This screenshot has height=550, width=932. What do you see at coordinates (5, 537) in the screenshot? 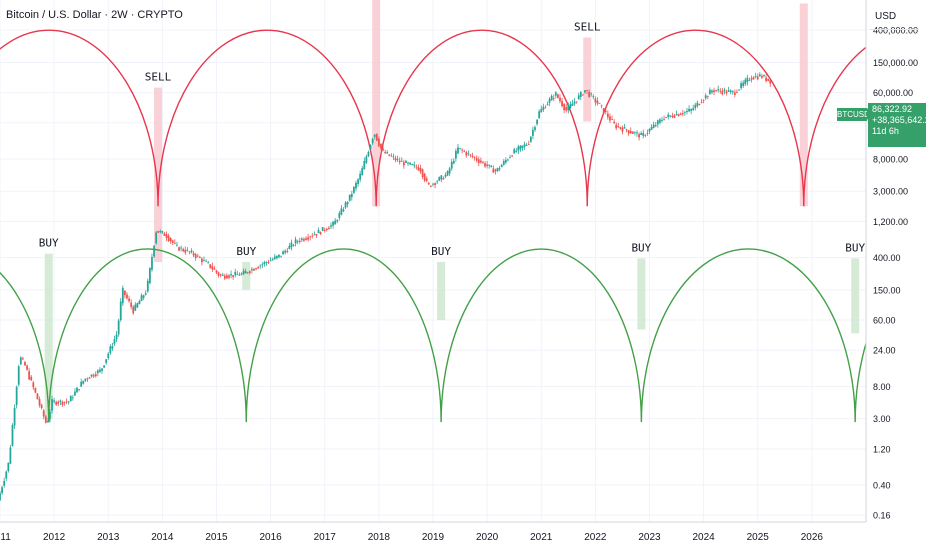
I see `x-tick-label: 2011` at bounding box center [5, 537].